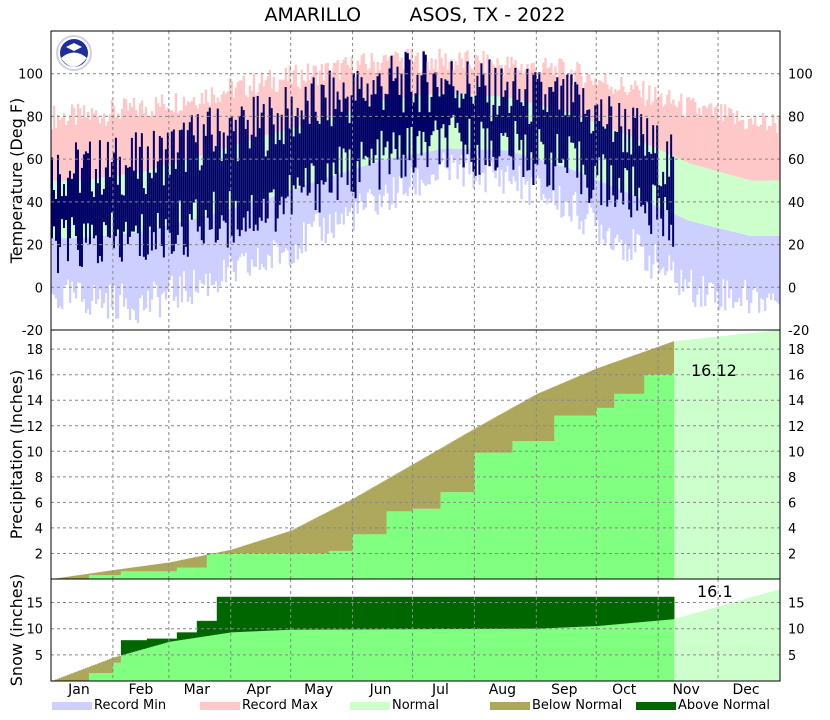  What do you see at coordinates (30, 75) in the screenshot?
I see `temperature-ytick-label: 100` at bounding box center [30, 75].